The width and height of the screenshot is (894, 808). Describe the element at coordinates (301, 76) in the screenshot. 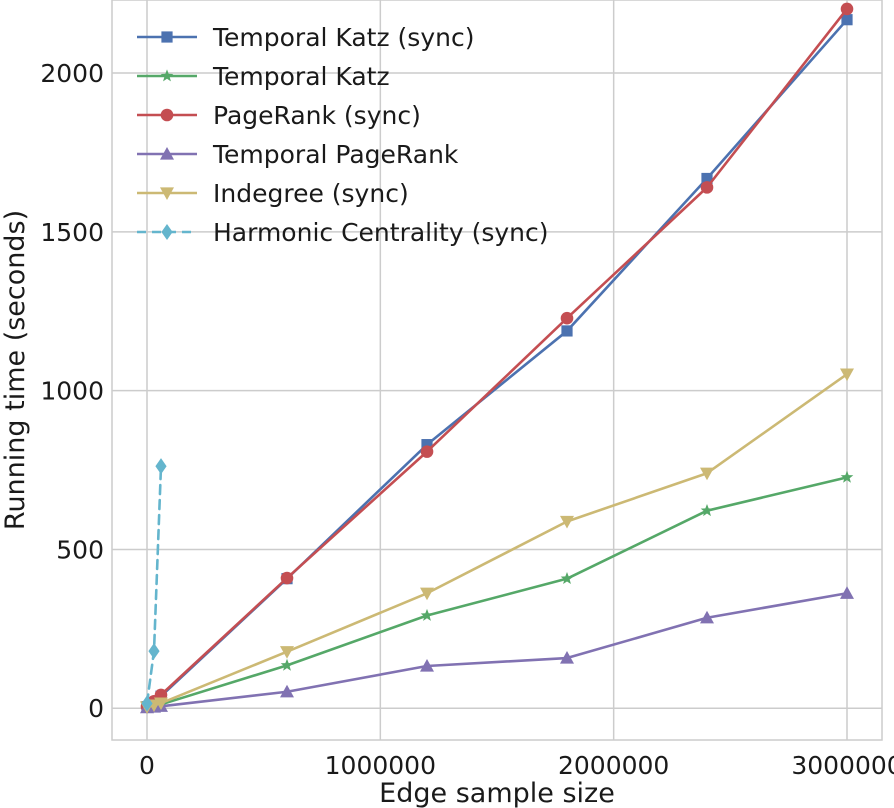

I see `legend-label: Temporal Katz` at that location.